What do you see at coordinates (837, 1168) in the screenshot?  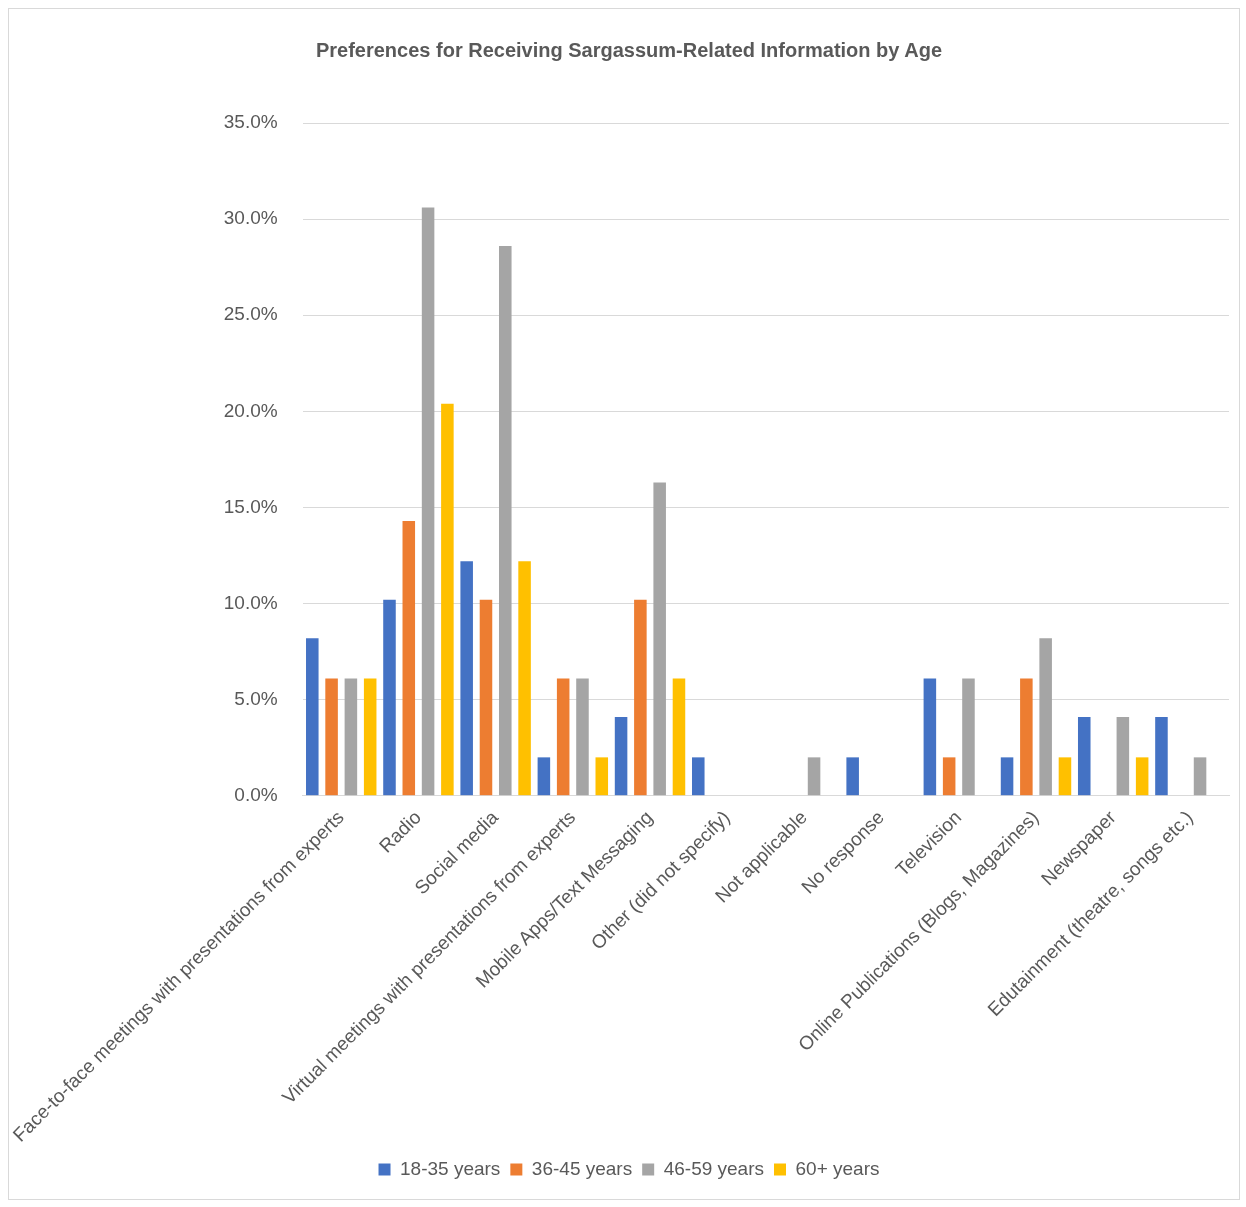 I see `legend-label: 60+ years` at bounding box center [837, 1168].